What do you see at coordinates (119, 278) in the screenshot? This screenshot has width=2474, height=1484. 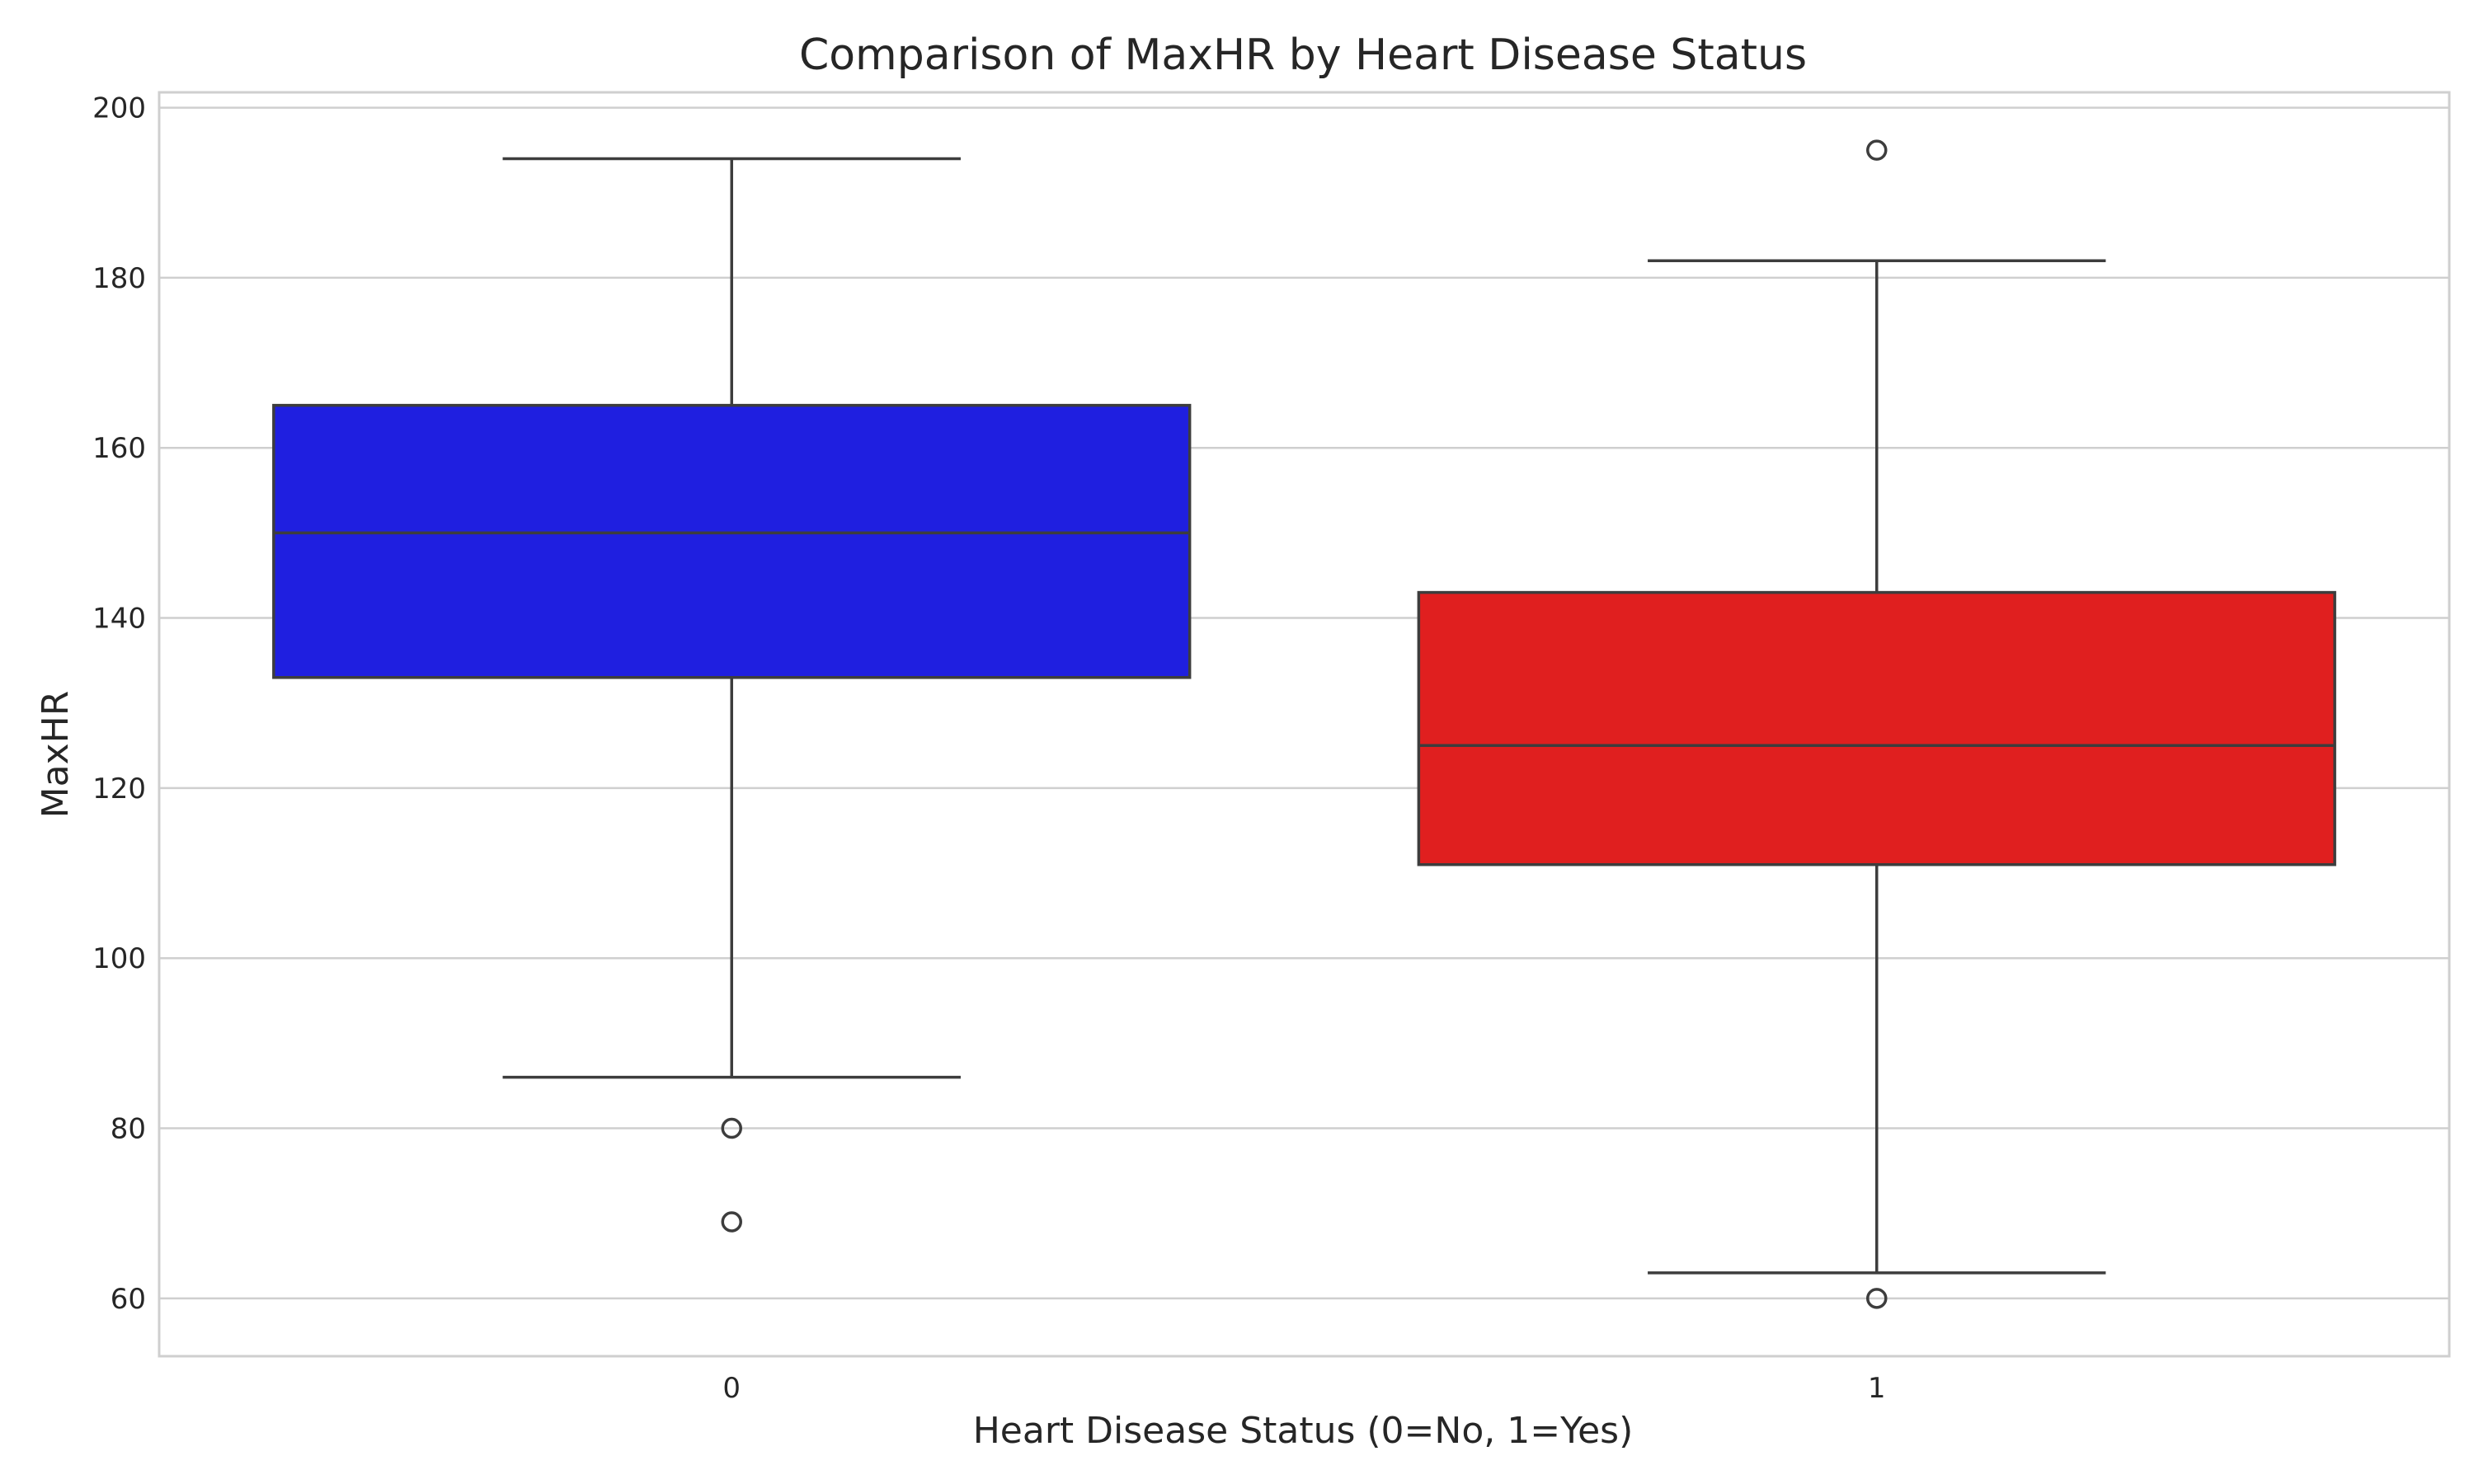 I see `y-tick-label: 180` at bounding box center [119, 278].